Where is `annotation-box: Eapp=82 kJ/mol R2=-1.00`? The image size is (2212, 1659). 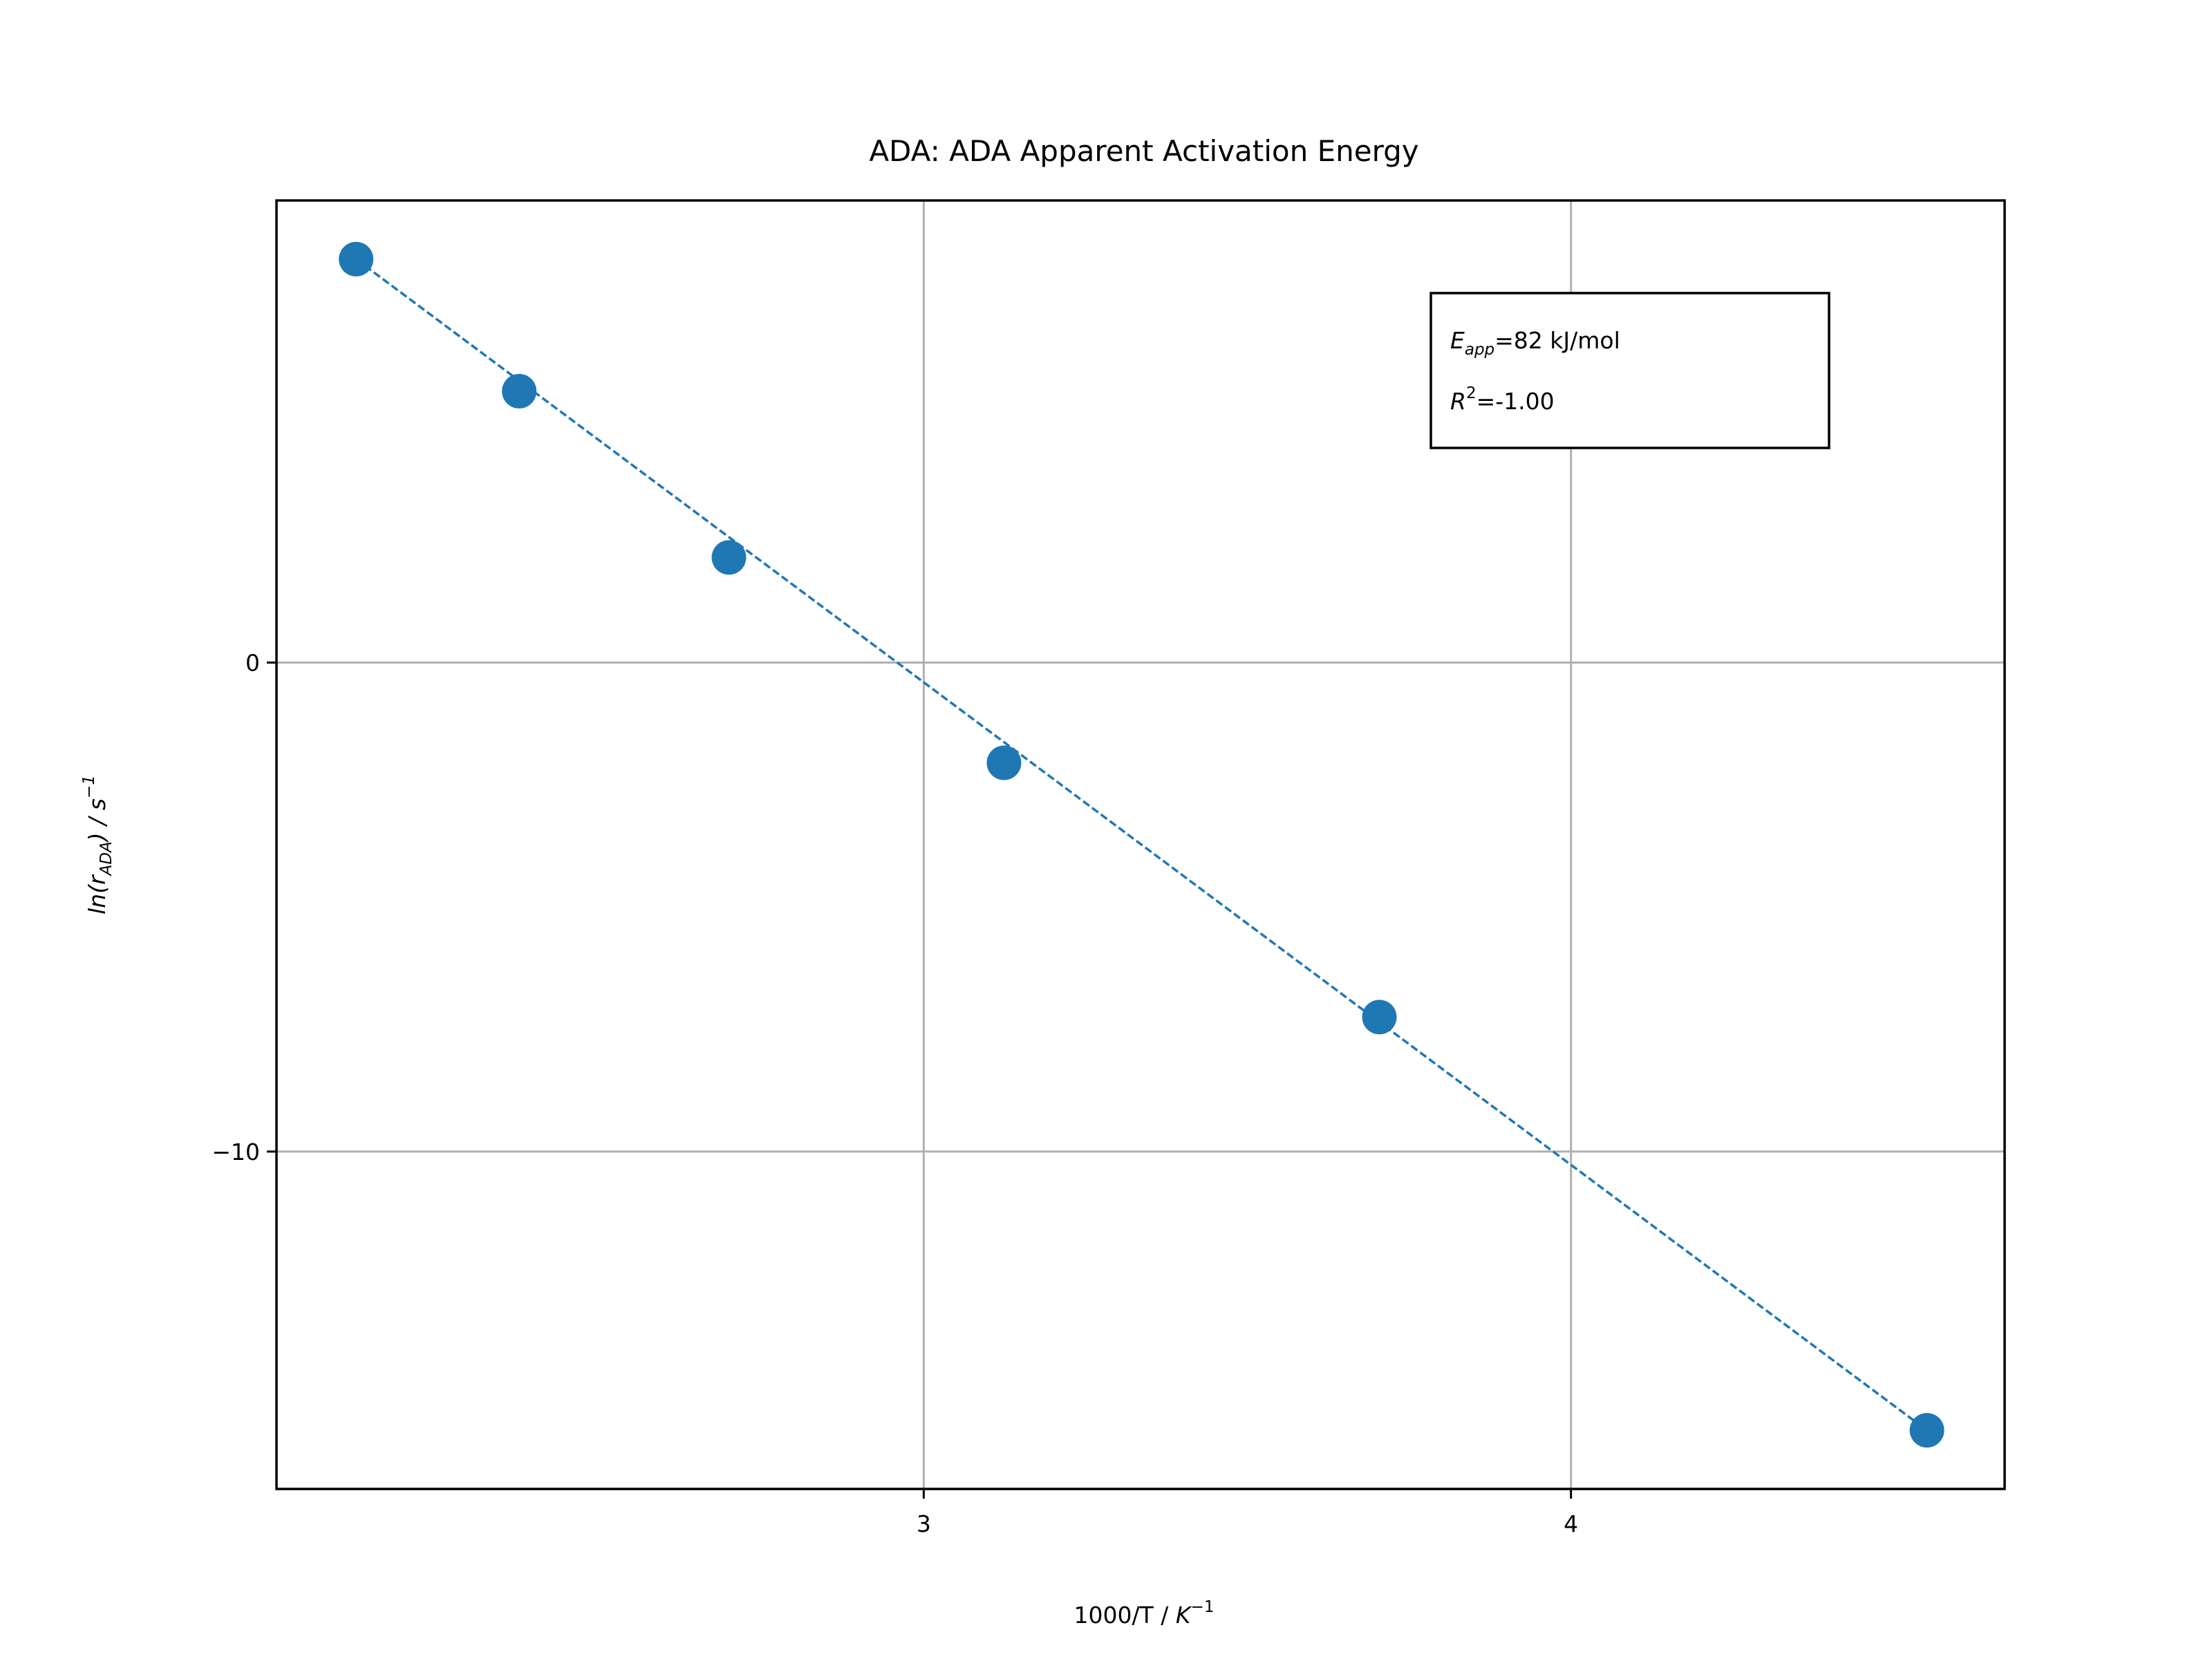 annotation-box: Eapp=82 kJ/mol R2=-1.00 is located at coordinates (1630, 371).